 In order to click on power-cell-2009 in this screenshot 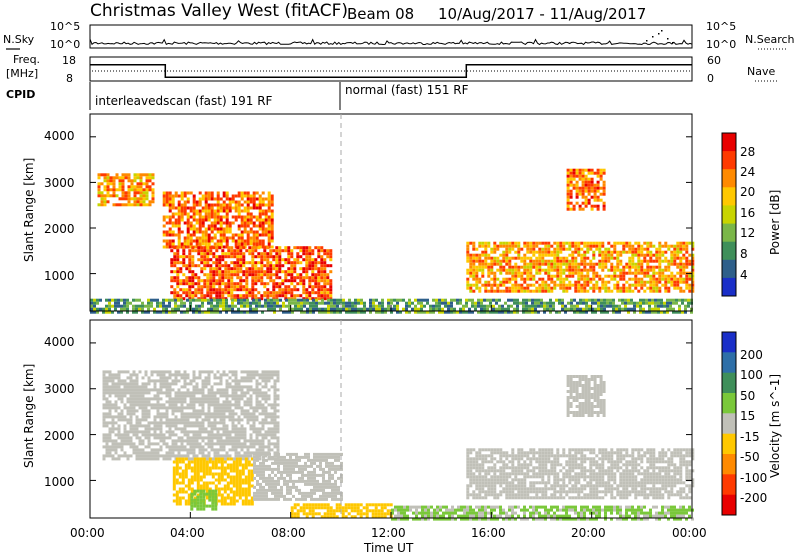, I will do `click(574, 300)`.